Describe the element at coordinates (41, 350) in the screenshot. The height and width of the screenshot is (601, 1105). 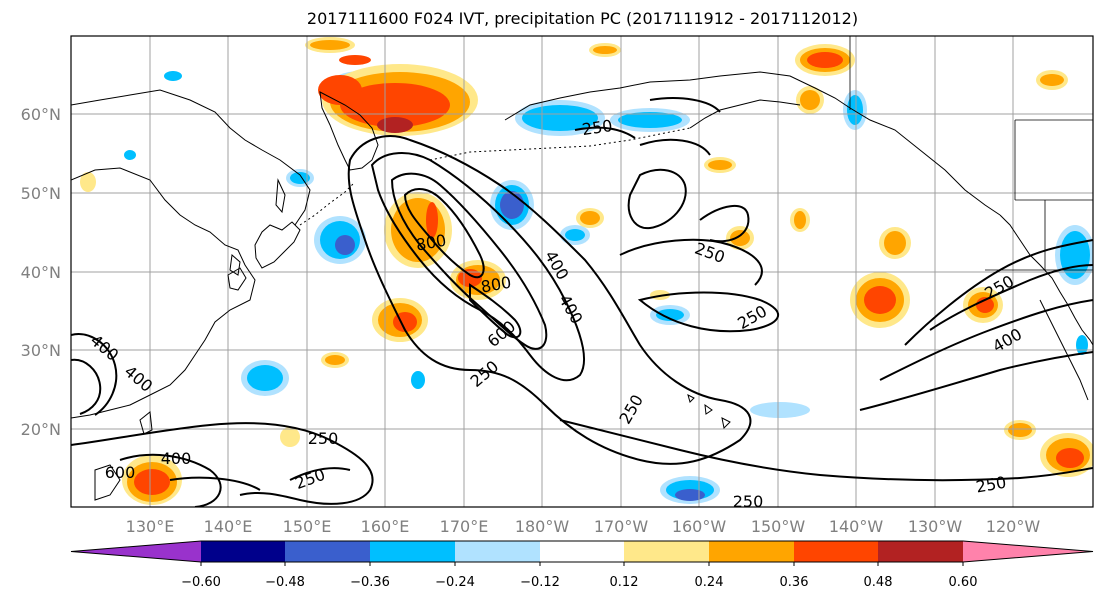
I see `latitude-label: 30°N` at that location.